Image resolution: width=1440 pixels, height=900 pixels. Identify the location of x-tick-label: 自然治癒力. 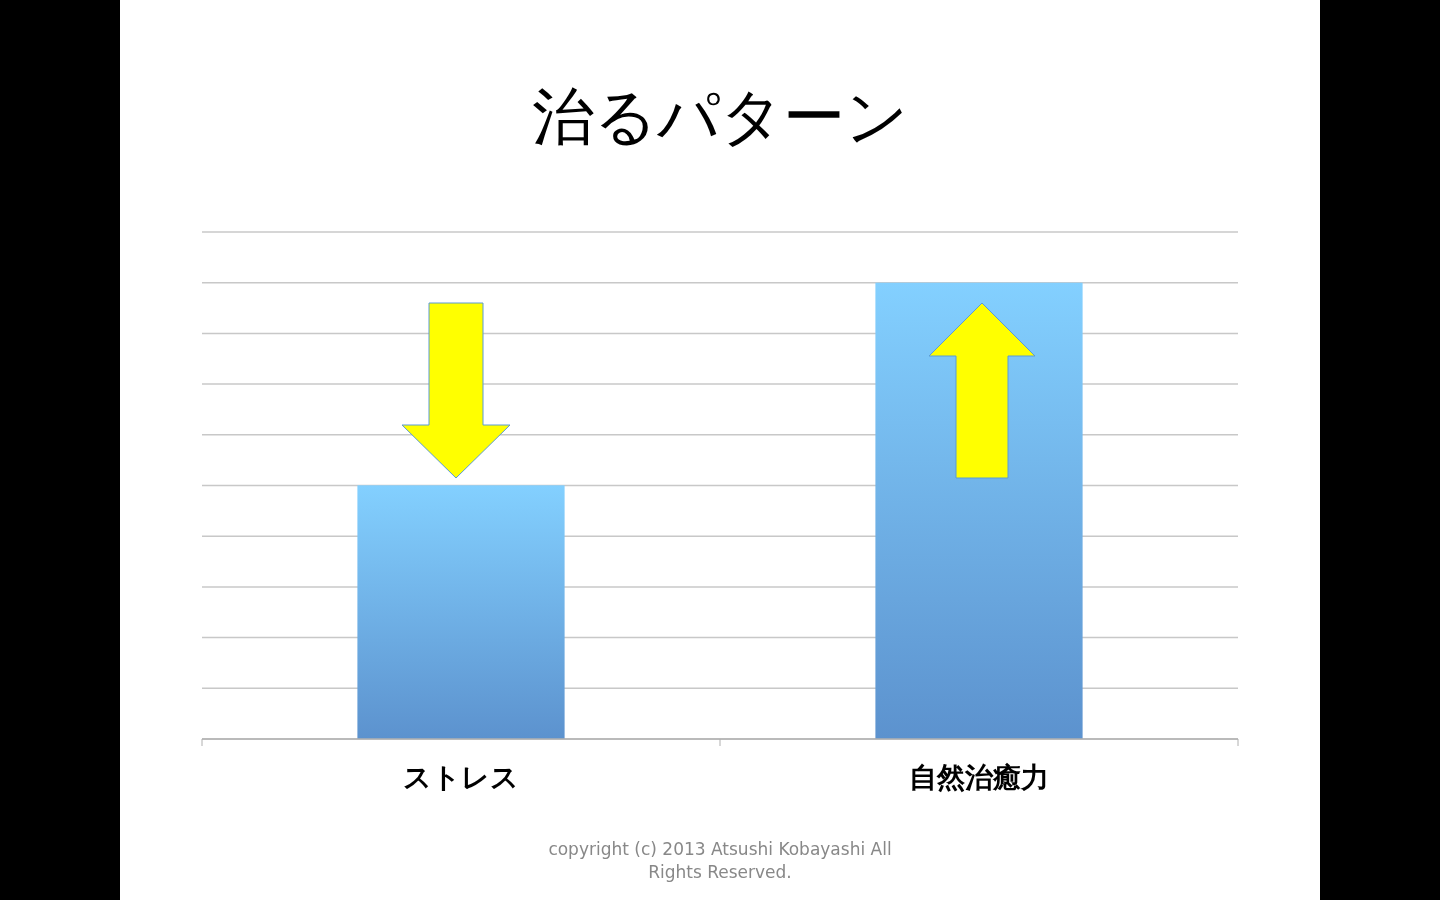
(979, 777).